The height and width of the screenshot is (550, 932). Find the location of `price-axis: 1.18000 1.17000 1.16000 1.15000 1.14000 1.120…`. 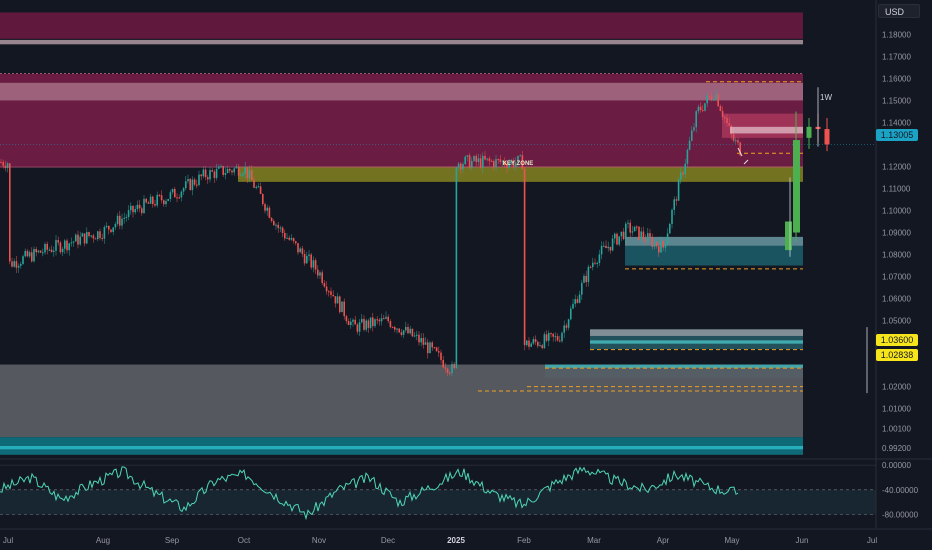

price-axis: 1.18000 1.17000 1.16000 1.15000 1.14000 1.120… is located at coordinates (893, 264).